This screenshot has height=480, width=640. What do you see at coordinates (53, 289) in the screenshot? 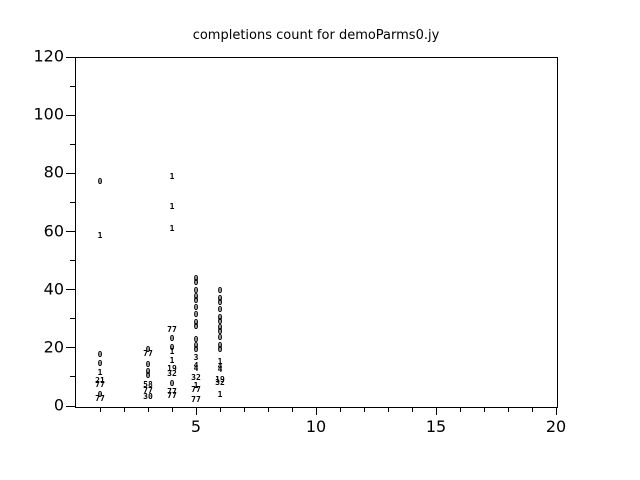
I see `y-tick-label: 40` at bounding box center [53, 289].